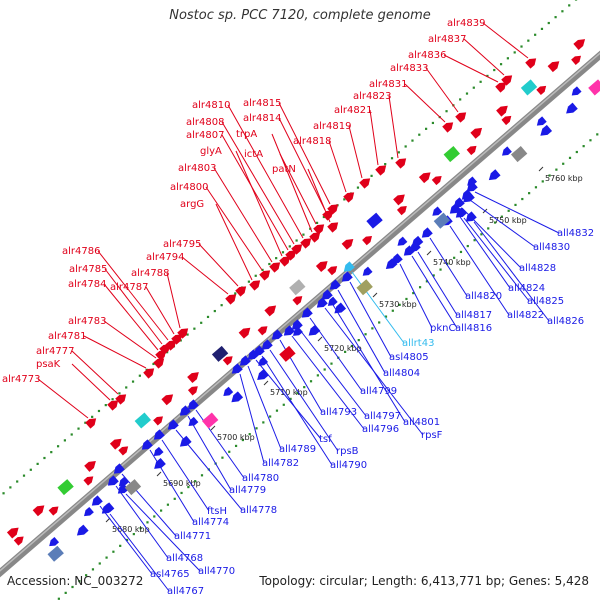 The width and height of the screenshot is (600, 600). Describe the element at coordinates (432, 435) in the screenshot. I see `gene-label: rpsF` at that location.